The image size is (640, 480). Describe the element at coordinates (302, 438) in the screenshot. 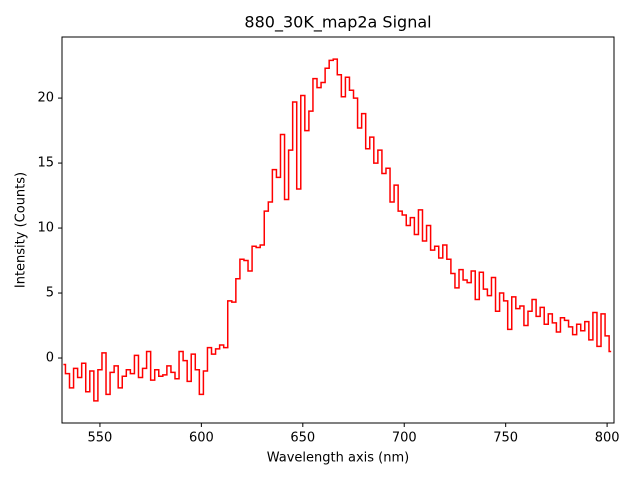

I see `x-tick-label: 650` at that location.